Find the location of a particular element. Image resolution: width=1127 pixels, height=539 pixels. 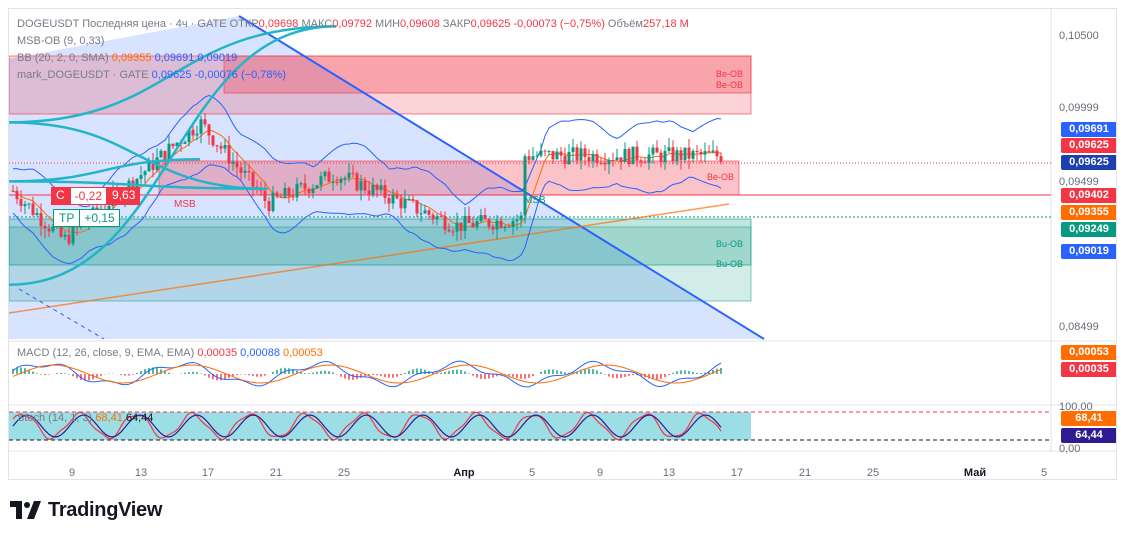

bb-value-2: 0,09691 is located at coordinates (174, 58).